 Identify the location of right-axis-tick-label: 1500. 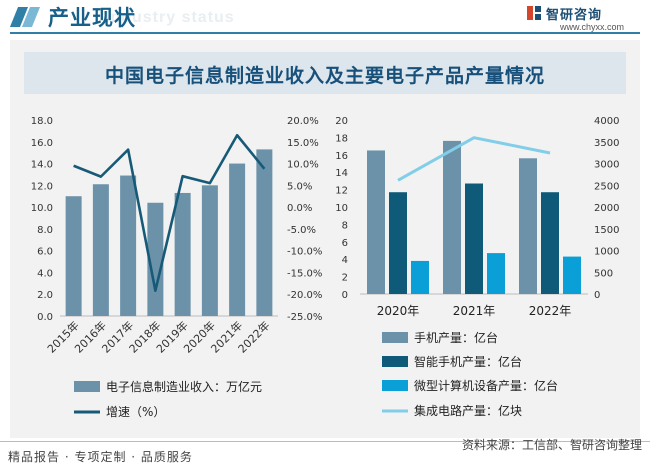
(606, 230).